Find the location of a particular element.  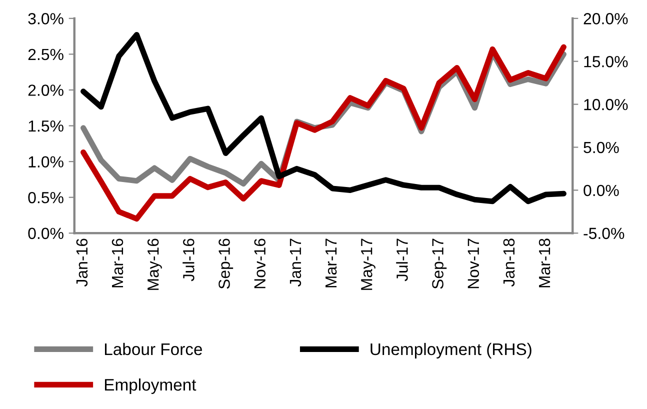

x-tick-label: Nov-16 is located at coordinates (260, 263).